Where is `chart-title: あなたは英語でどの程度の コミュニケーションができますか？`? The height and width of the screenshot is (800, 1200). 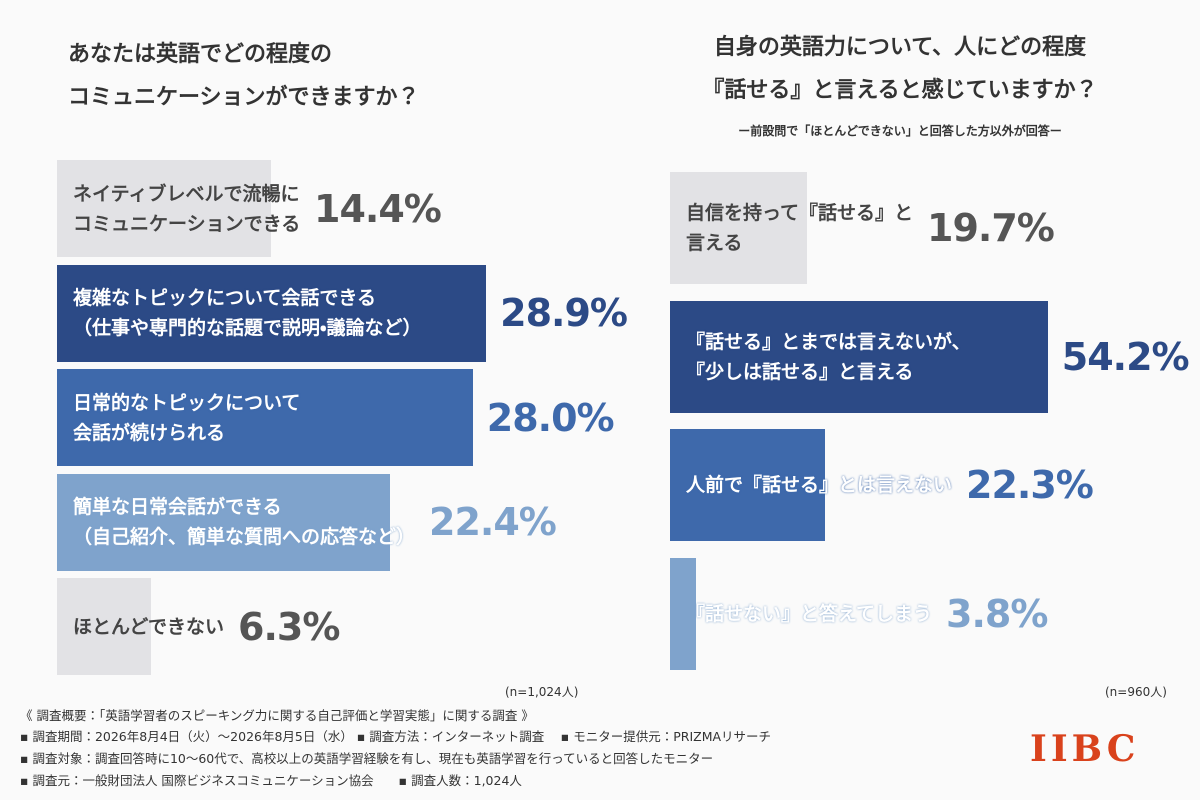 chart-title: あなたは英語でどの程度の コミュニケーションができますか？ is located at coordinates (244, 76).